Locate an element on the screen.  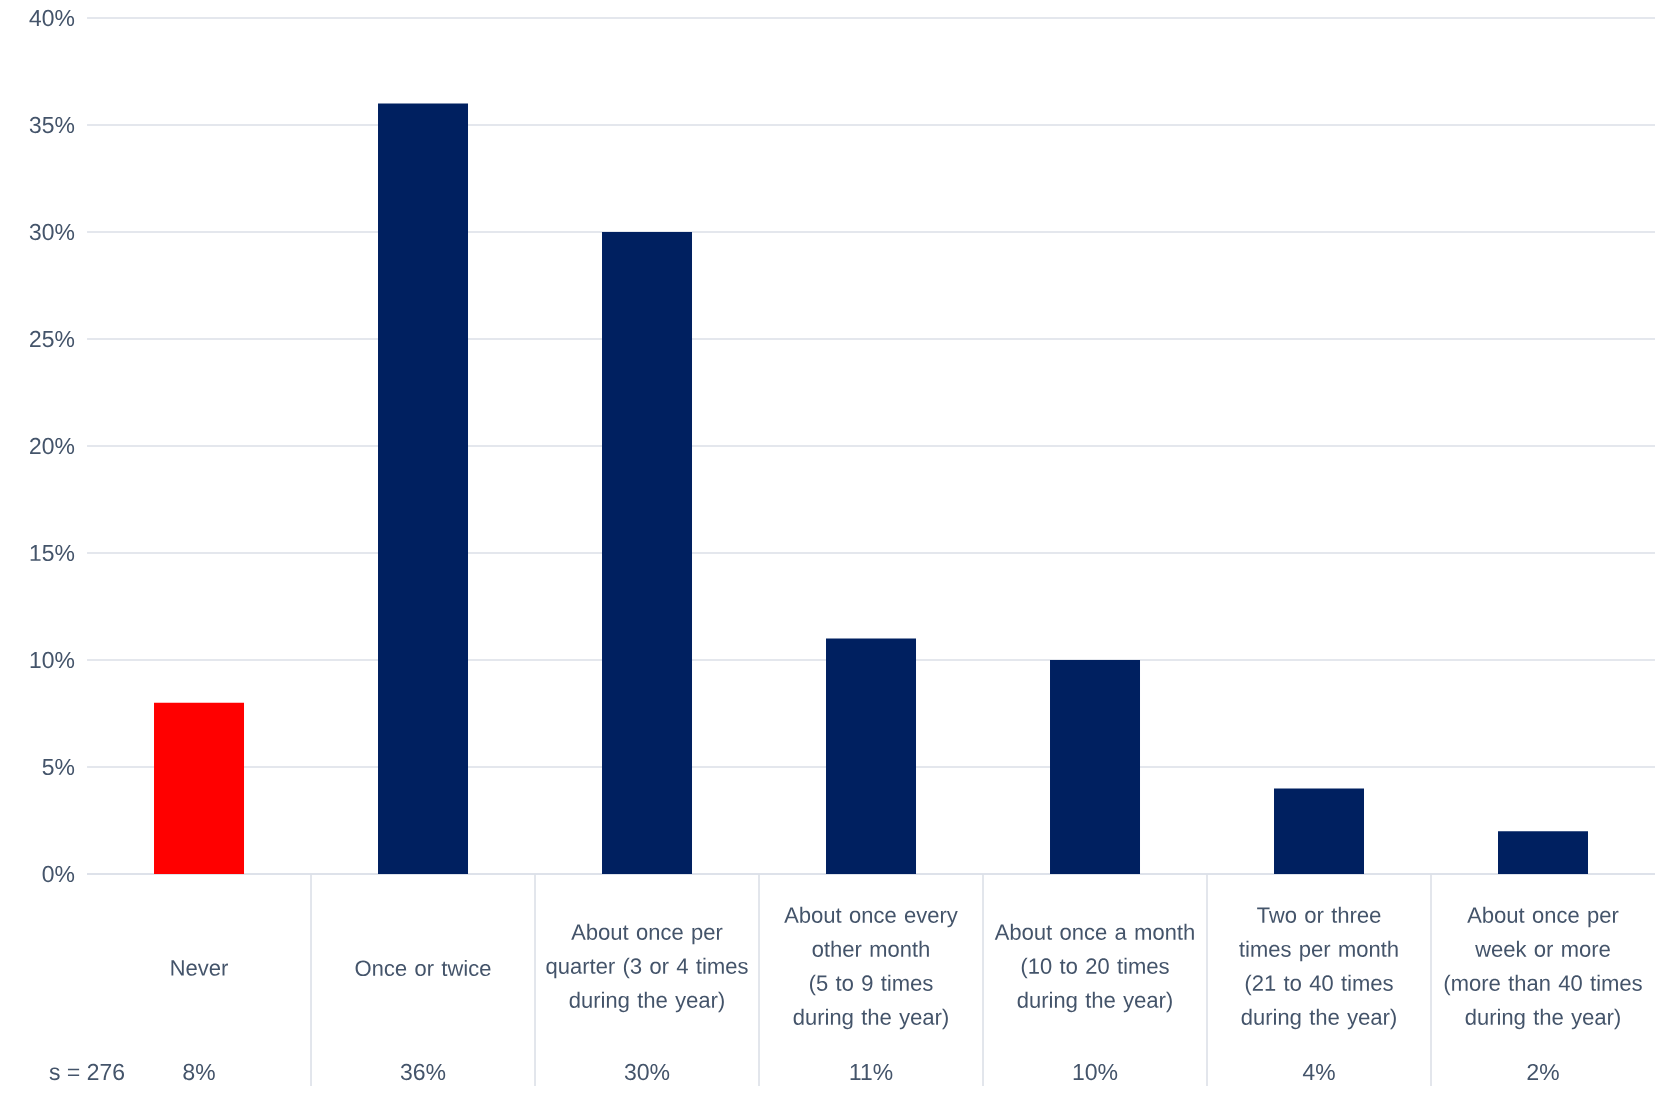
text: s = 276 is located at coordinates (86, 1072).